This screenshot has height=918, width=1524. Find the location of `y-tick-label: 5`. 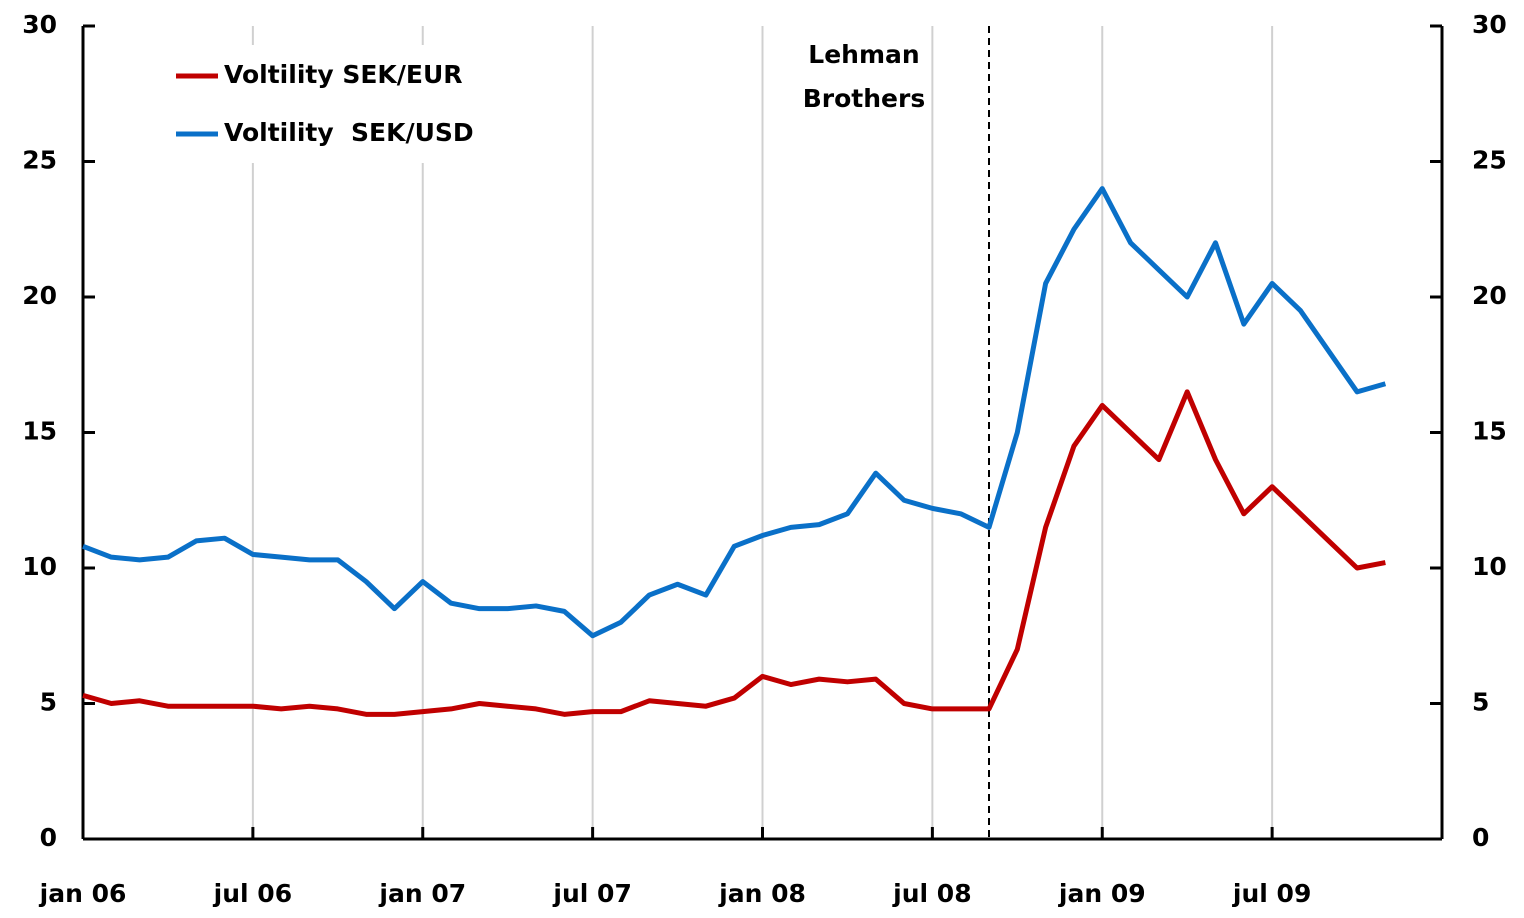

y-tick-label: 5 is located at coordinates (48, 702).